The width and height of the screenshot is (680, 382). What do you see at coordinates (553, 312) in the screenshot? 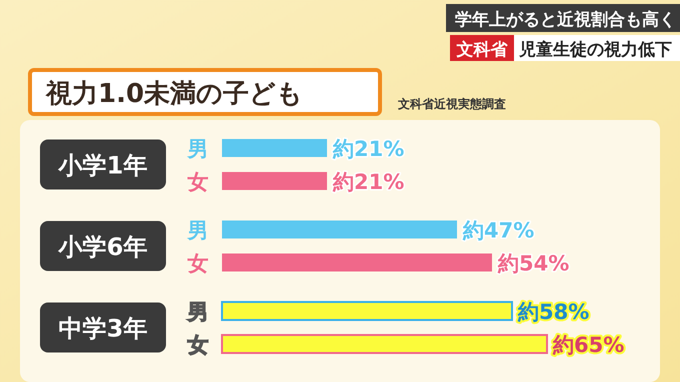
I see `data-label: 約58%` at bounding box center [553, 312].